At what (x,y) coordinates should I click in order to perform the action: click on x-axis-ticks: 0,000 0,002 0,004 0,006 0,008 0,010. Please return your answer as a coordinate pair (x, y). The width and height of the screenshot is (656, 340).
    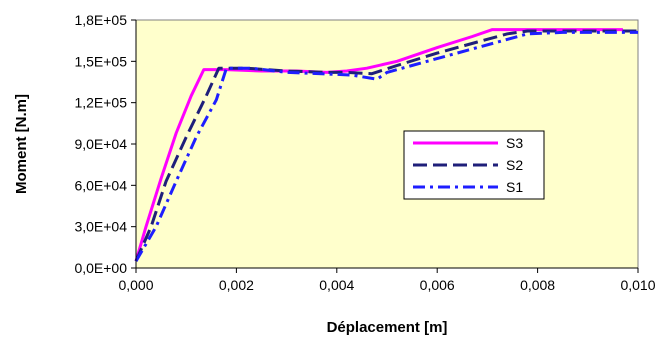
    Looking at the image, I should click on (387, 280).